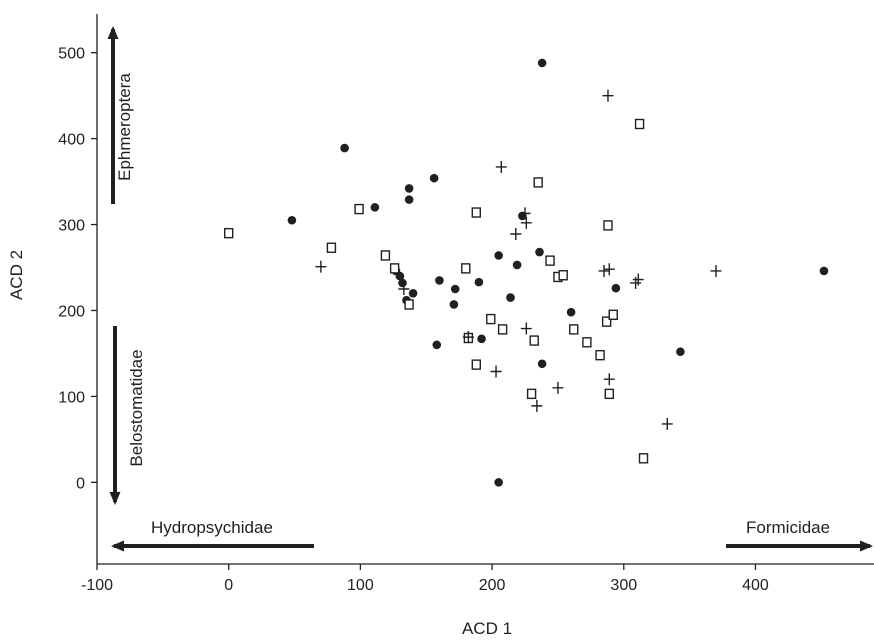 This screenshot has width=874, height=643. Describe the element at coordinates (113, 32) in the screenshot. I see `arrow-ephmeroptera-head` at that location.